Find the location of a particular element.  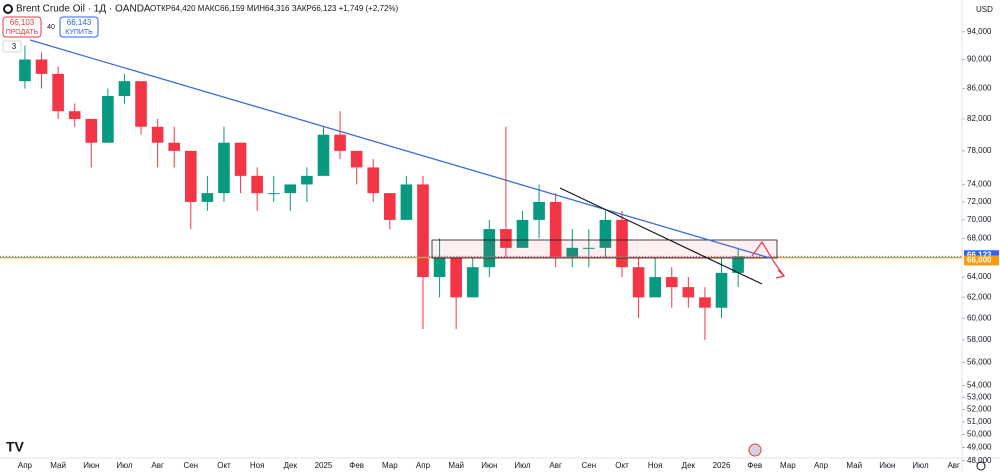

y-tick-label: 82,000 is located at coordinates (979, 118).